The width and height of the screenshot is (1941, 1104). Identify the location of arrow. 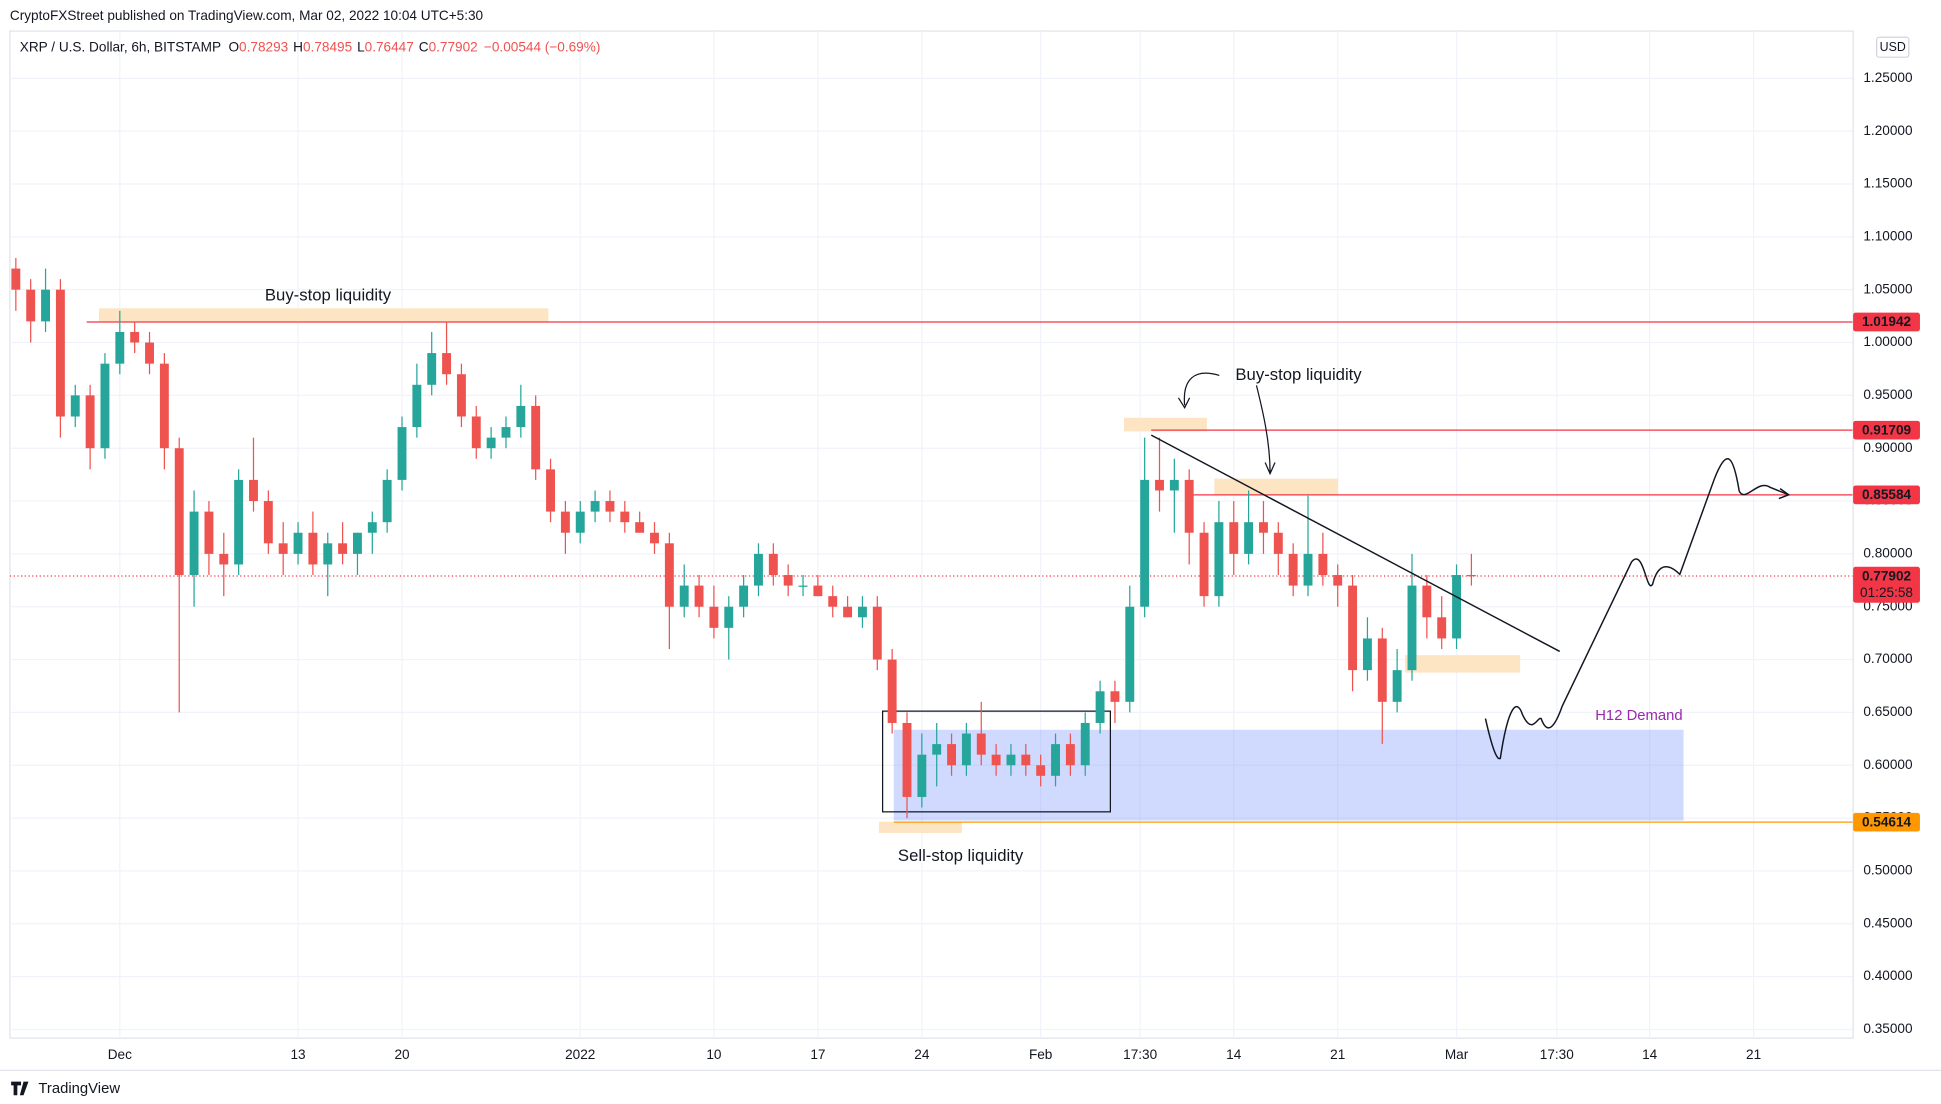
(1265, 430).